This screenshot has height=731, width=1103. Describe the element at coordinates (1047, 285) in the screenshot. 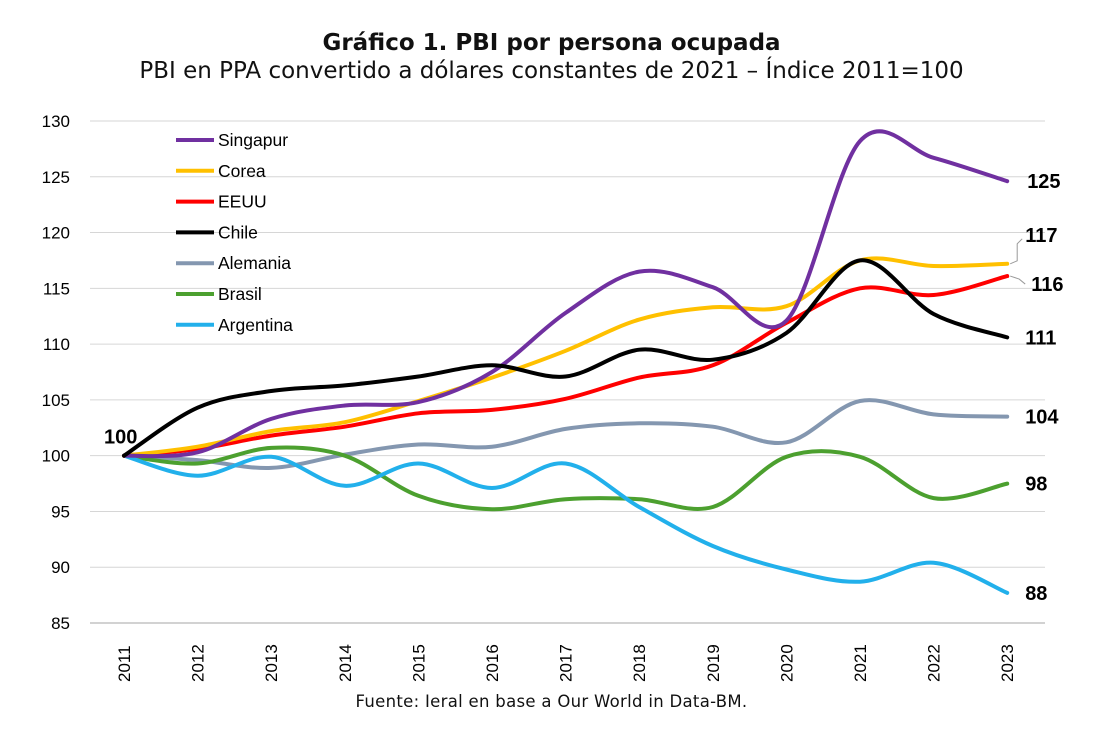

I see `end-label-eeuu: 116` at that location.